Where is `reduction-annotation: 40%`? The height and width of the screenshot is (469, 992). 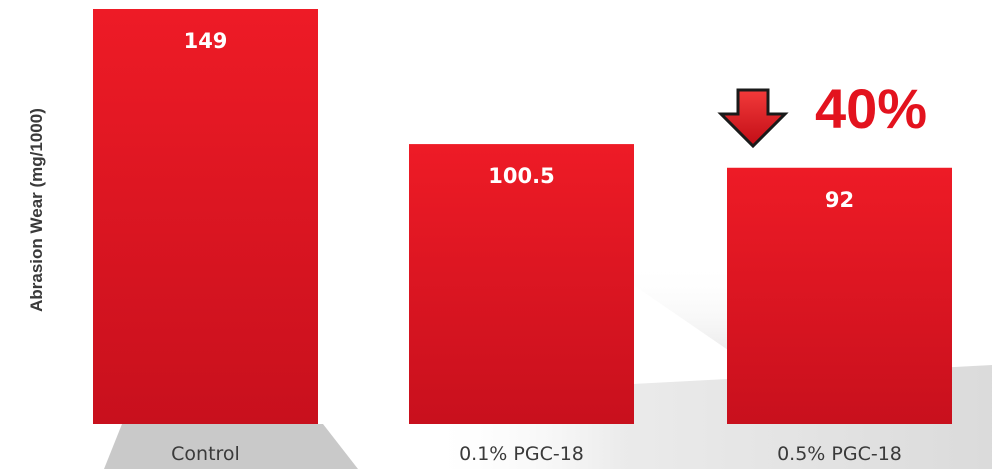 reduction-annotation: 40% is located at coordinates (822, 113).